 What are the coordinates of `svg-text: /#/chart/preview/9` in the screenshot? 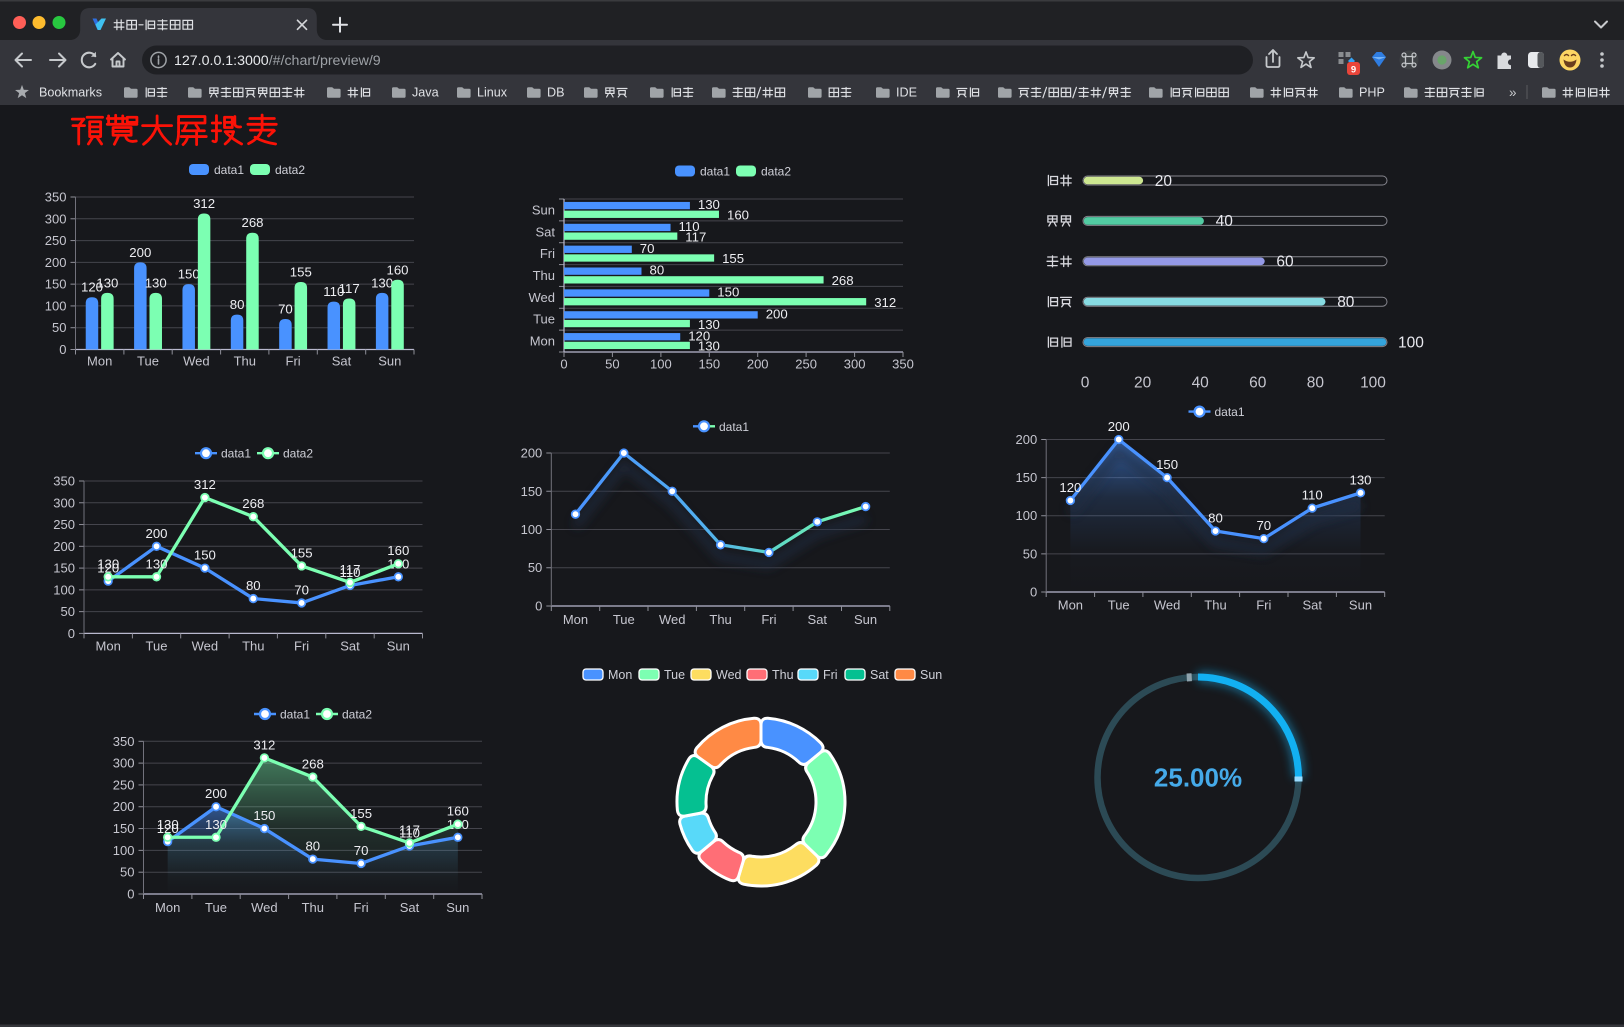 It's located at (325, 61).